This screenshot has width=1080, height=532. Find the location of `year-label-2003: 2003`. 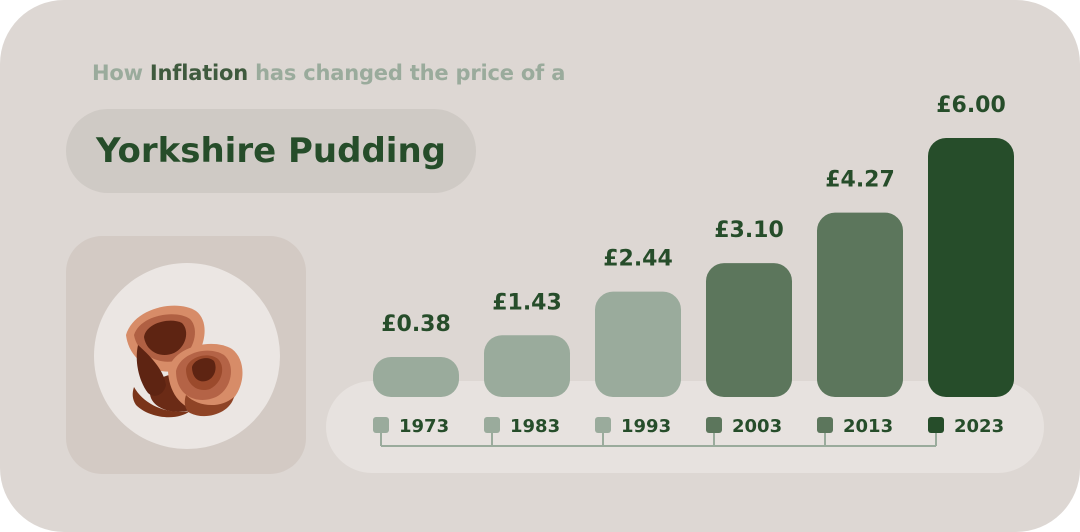

year-label-2003: 2003 is located at coordinates (757, 426).